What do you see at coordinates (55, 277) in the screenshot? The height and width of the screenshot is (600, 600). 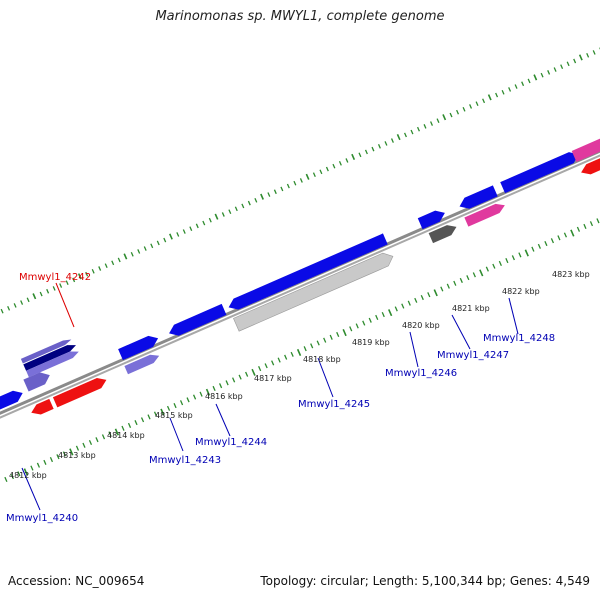 I see `gene-label-4242: Mmwyl1_4242` at bounding box center [55, 277].